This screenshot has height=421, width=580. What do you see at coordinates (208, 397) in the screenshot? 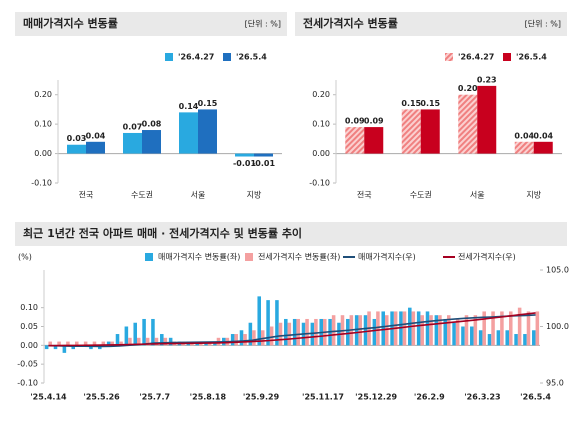
I see `x-tick-label: '25.8.18` at bounding box center [208, 397].